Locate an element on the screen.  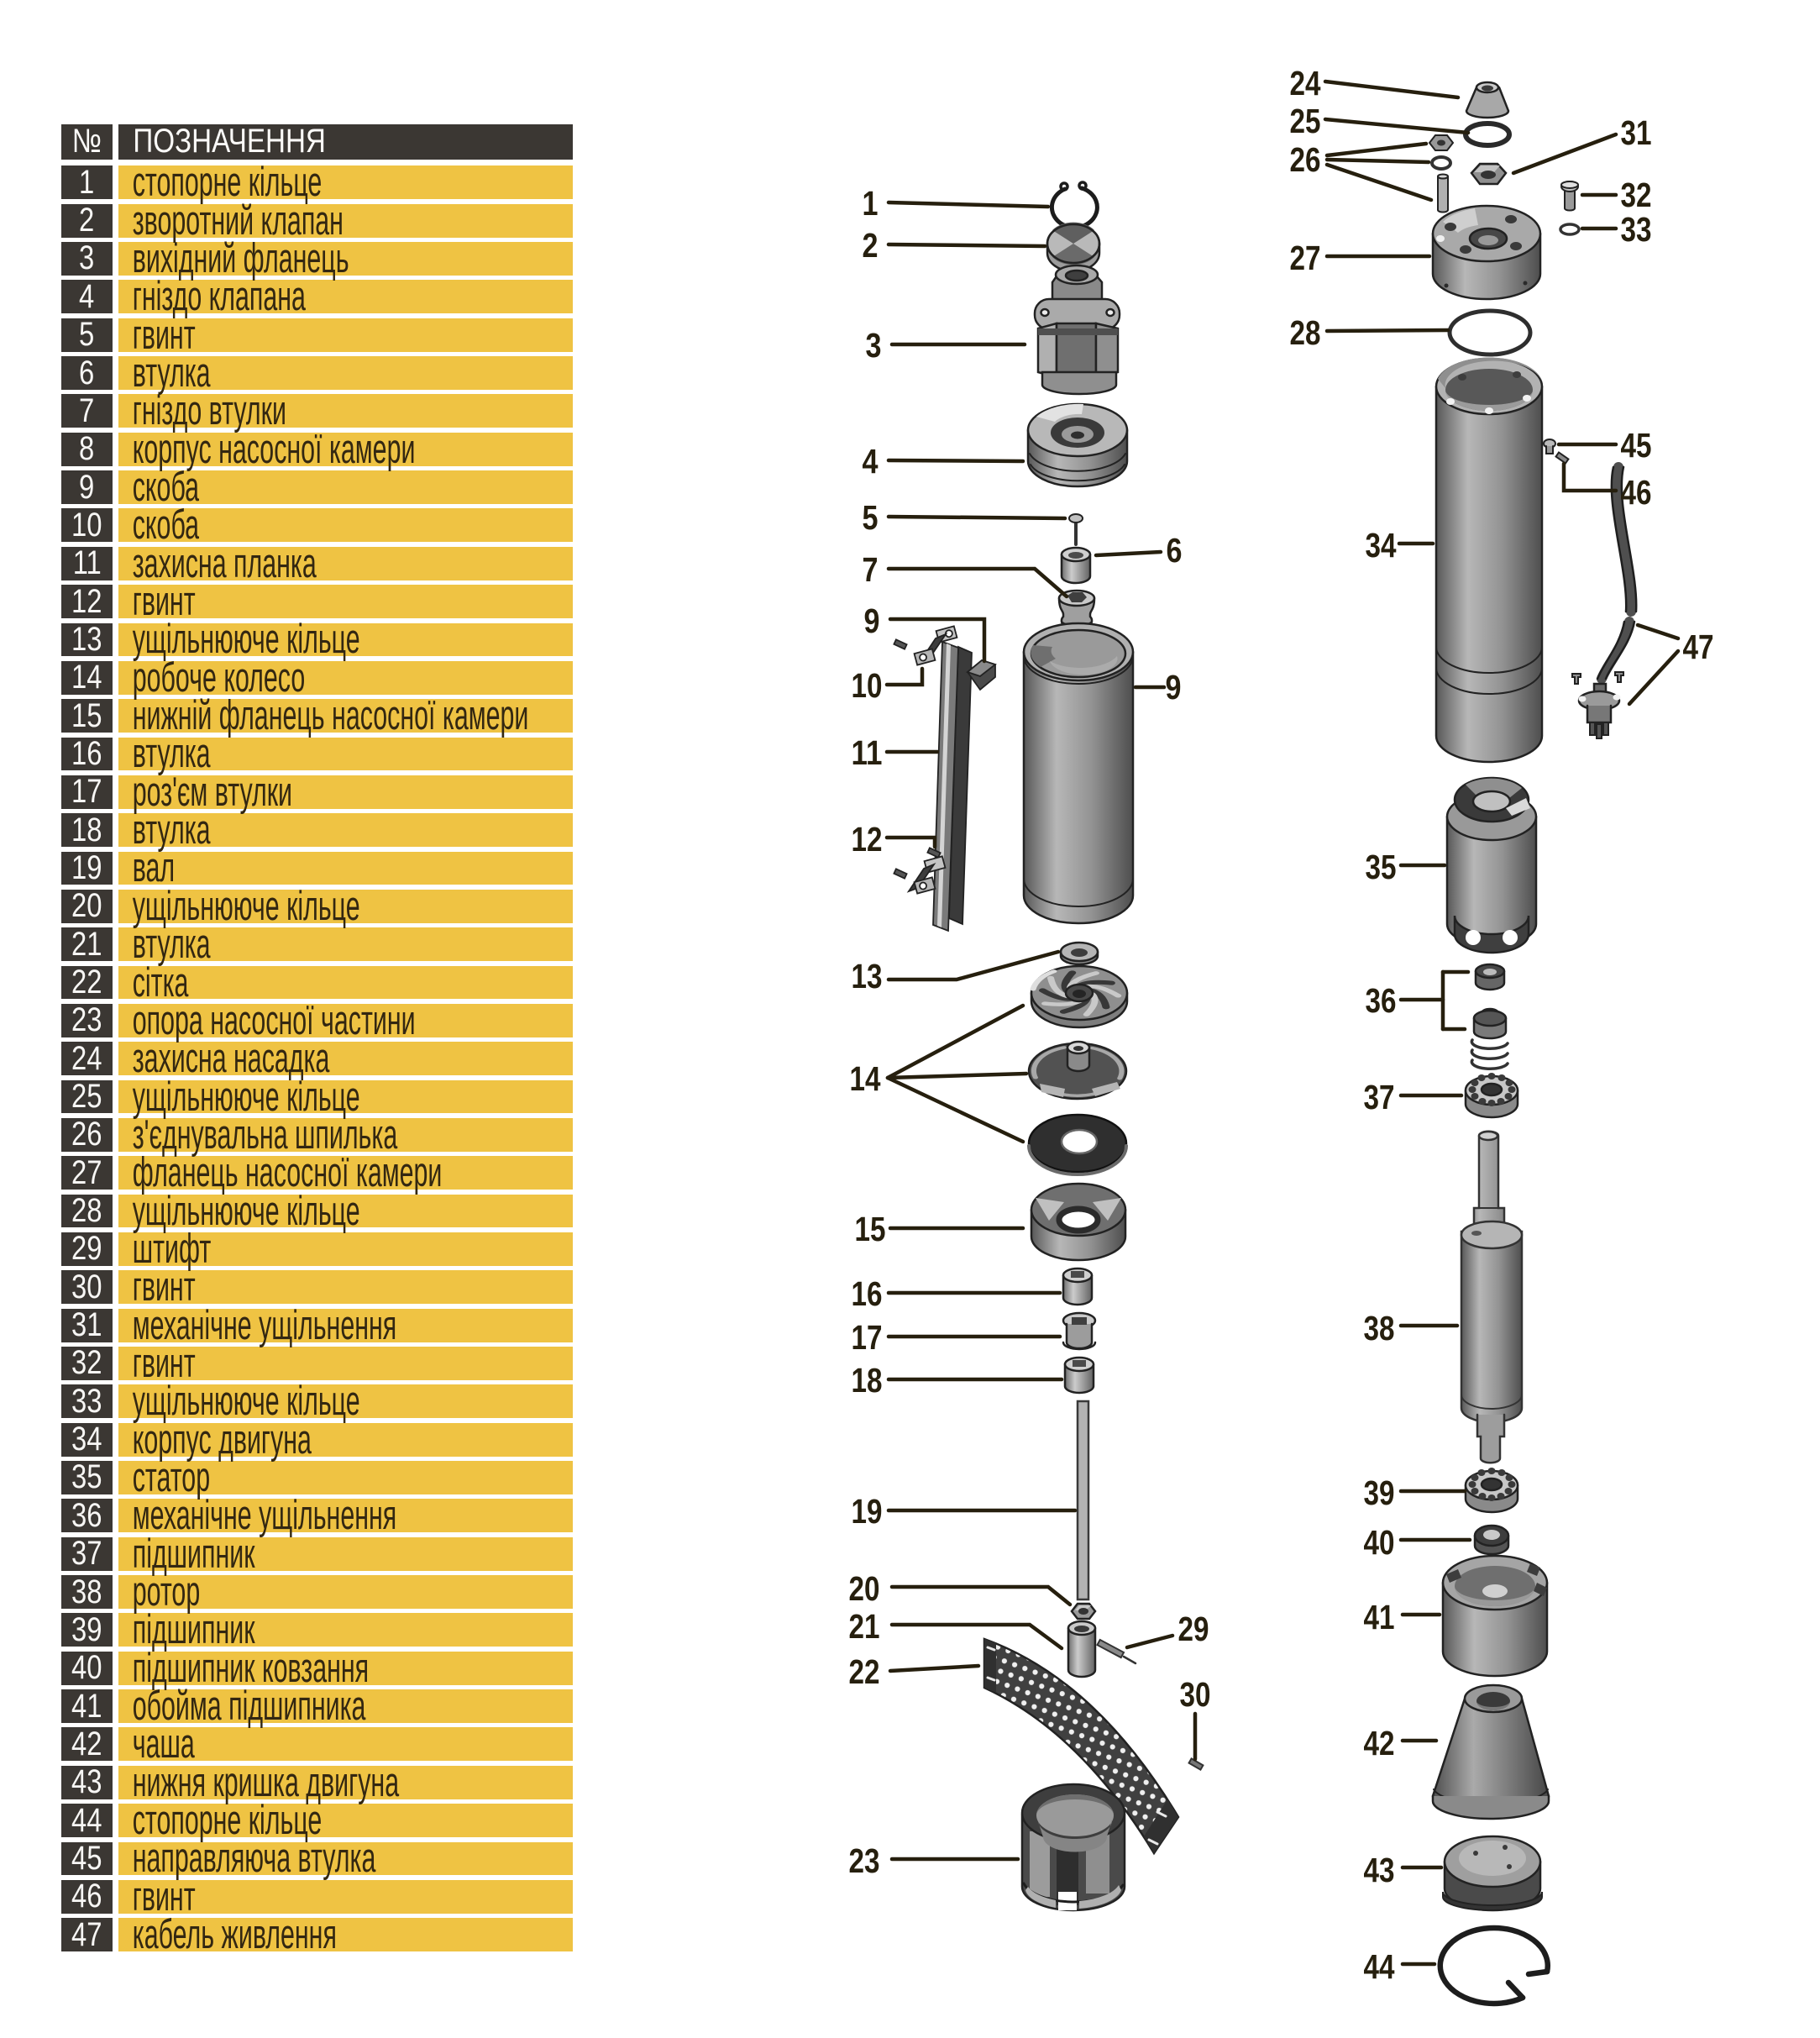
svg-text: 19 is located at coordinates (867, 1511).